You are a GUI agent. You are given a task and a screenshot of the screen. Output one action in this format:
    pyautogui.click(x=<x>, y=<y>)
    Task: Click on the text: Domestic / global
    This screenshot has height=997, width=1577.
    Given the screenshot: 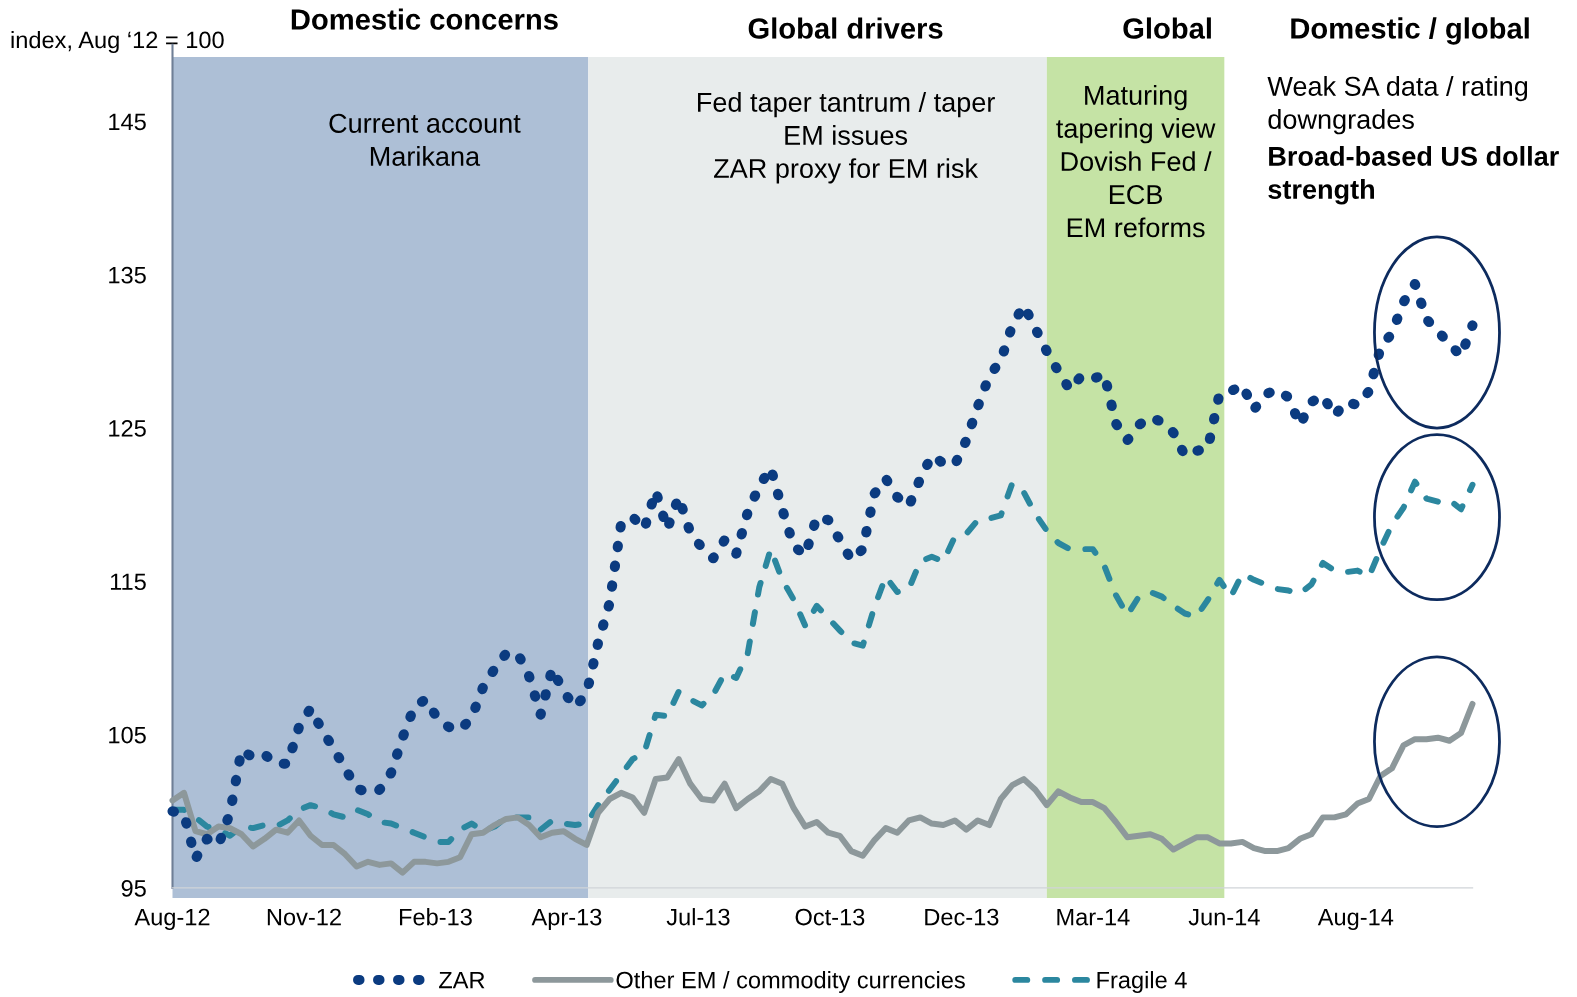 What is the action you would take?
    pyautogui.click(x=1410, y=31)
    